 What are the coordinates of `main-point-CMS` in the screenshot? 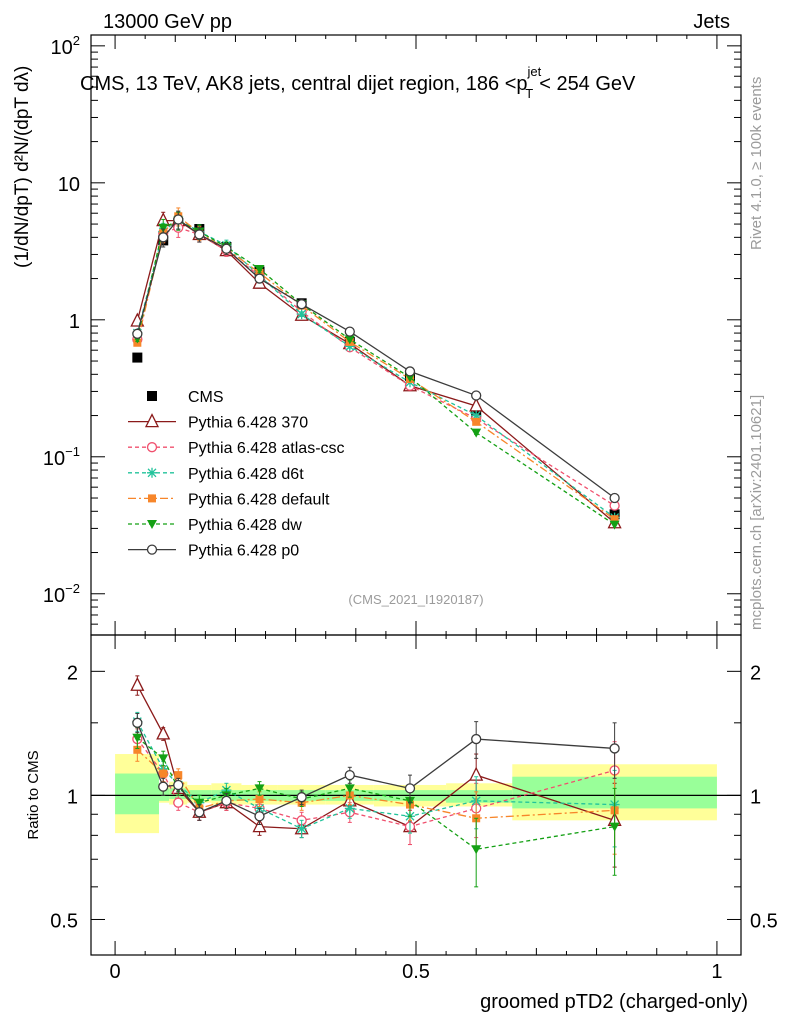 It's located at (137, 357).